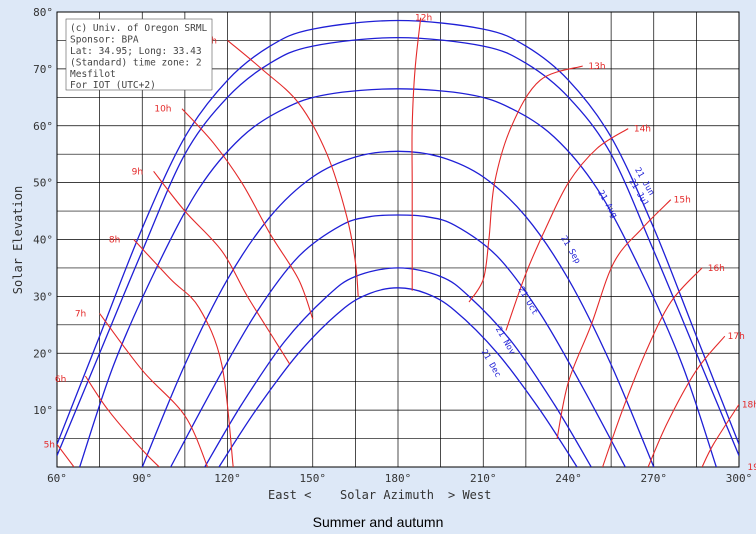 This screenshot has height=534, width=756. Describe the element at coordinates (387, 495) in the screenshot. I see `x-axis-label-center: Solar Azimuth` at that location.